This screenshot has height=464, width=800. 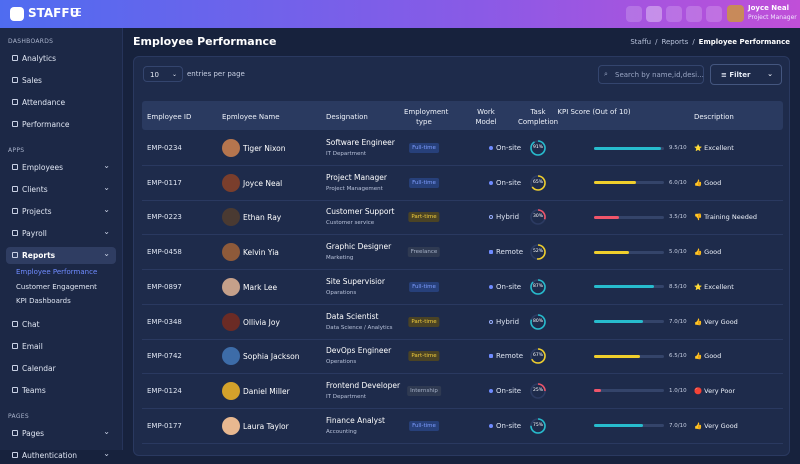 What do you see at coordinates (61, 211) in the screenshot?
I see `sidebar-item: Projects ⌄` at bounding box center [61, 211].